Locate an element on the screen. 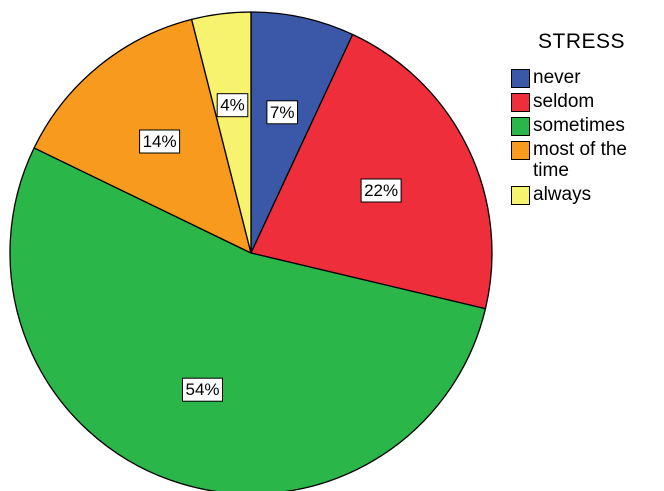 Image resolution: width=664 pixels, height=491 pixels. legend-label-seldom: seldom is located at coordinates (564, 101).